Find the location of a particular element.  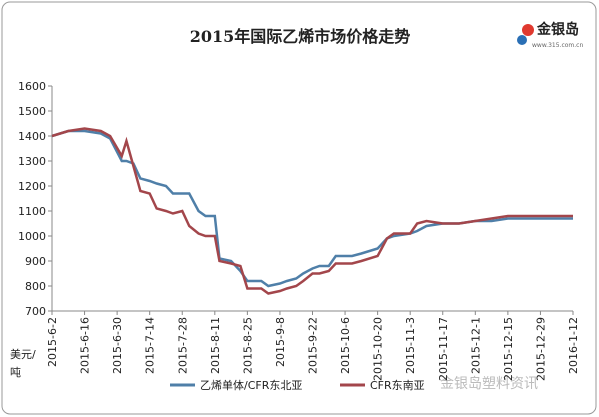

x-tick-label: 2015-8-11 is located at coordinates (215, 345).